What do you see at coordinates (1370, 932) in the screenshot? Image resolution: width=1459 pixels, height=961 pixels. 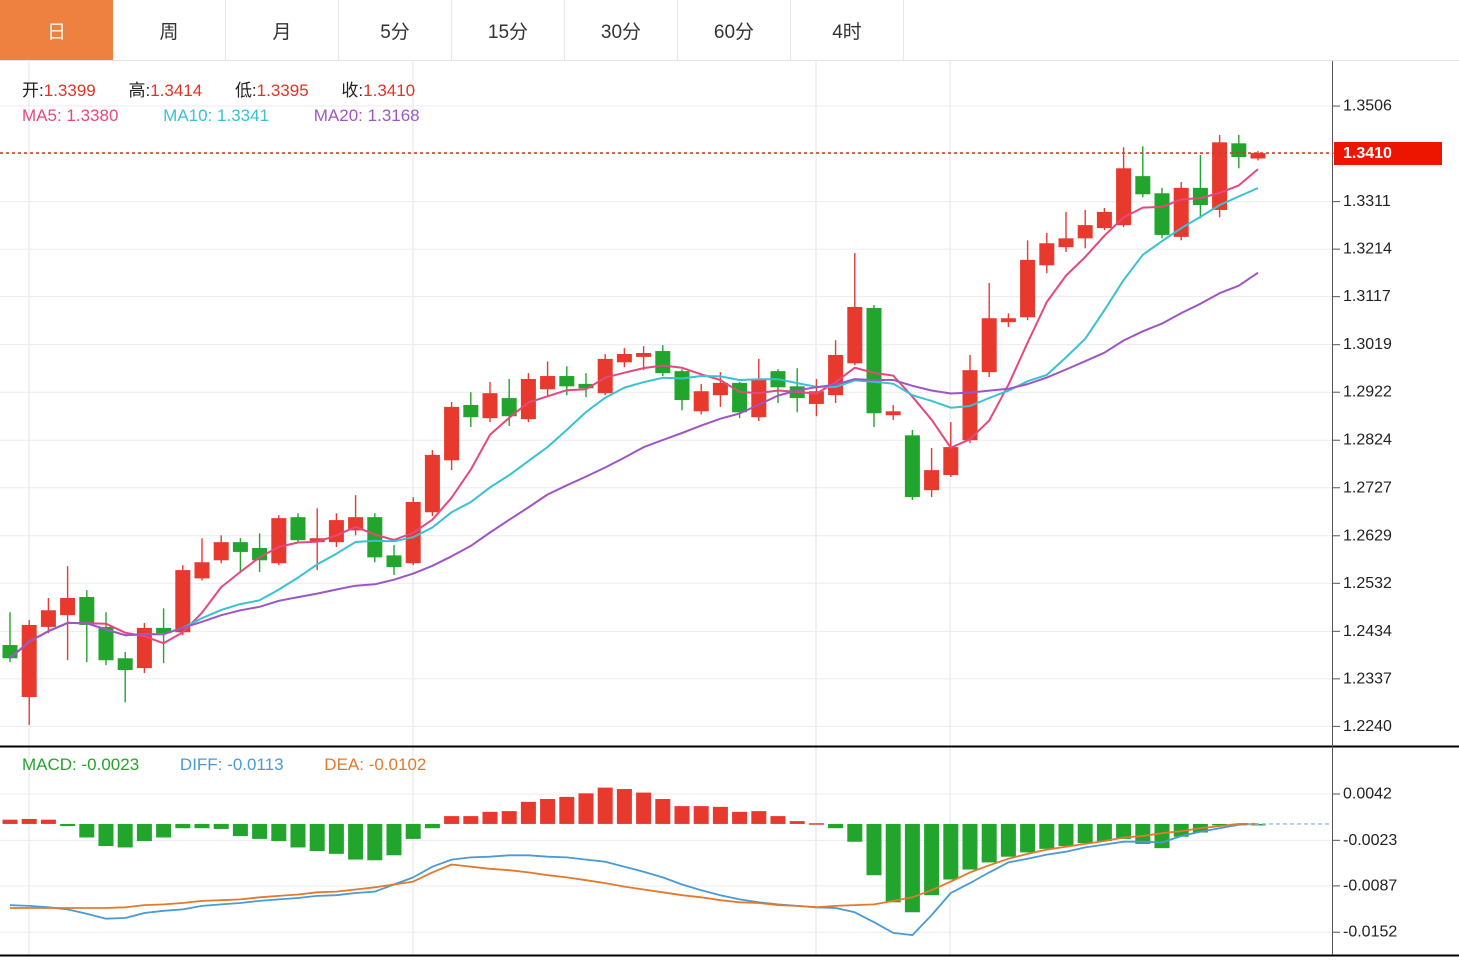 I see `macd-tick-label: -0.0152` at bounding box center [1370, 932].